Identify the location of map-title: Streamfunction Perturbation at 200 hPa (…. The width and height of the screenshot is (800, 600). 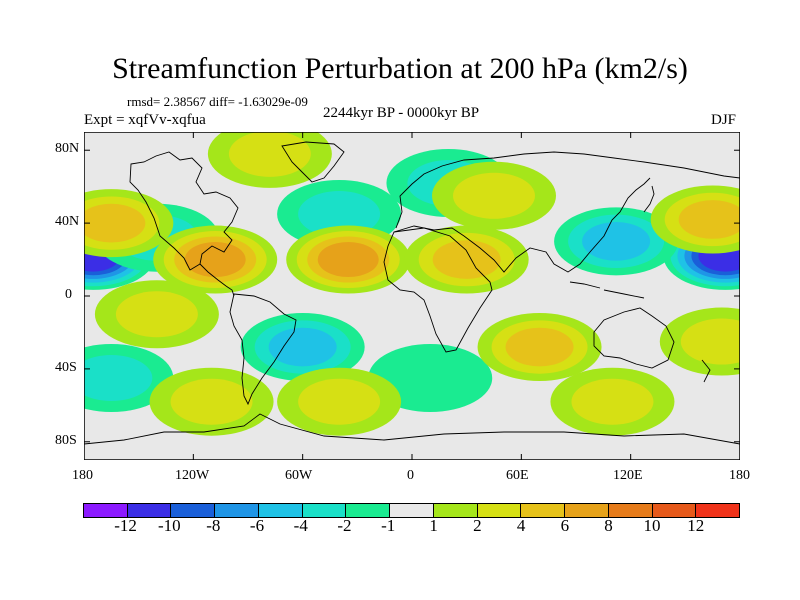
(400, 68).